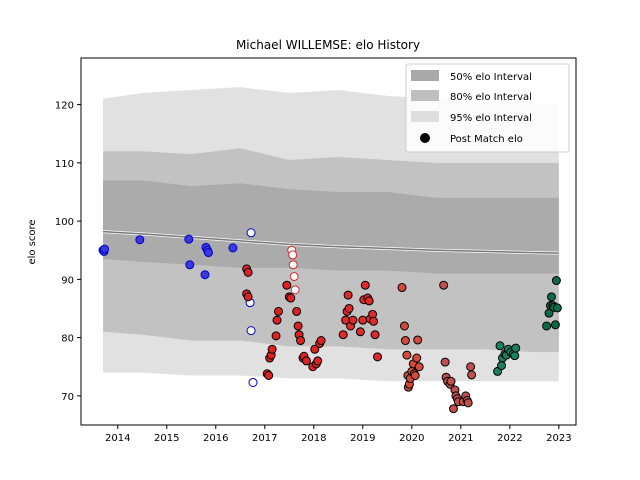 This screenshot has width=640, height=480. What do you see at coordinates (64, 164) in the screenshot?
I see `y-tick-label: 110` at bounding box center [64, 164].